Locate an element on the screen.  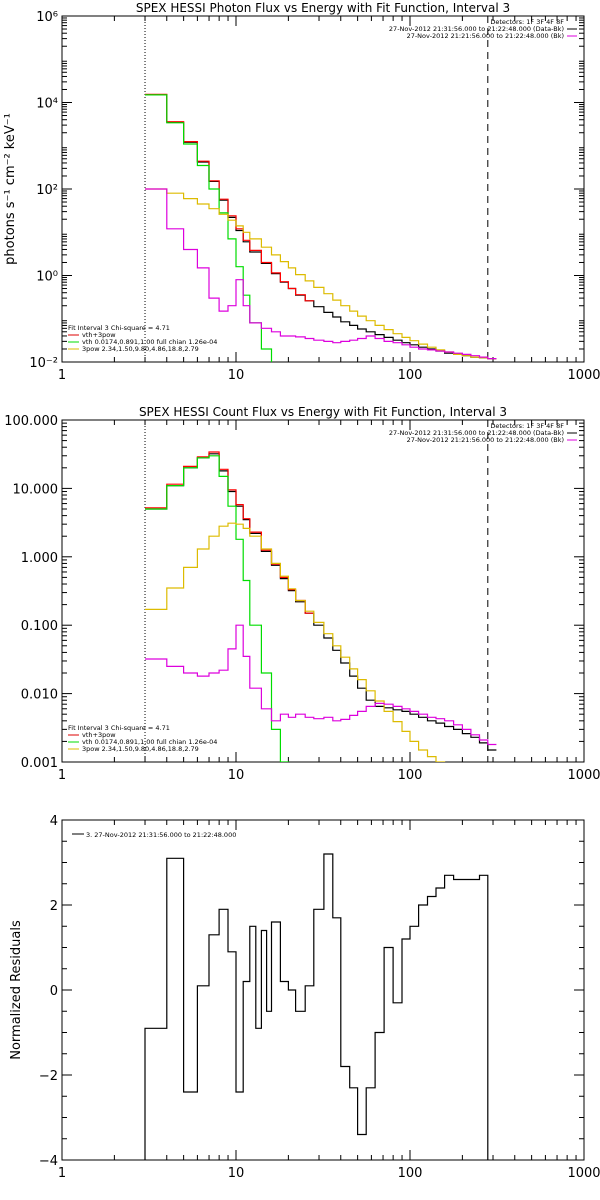
y-tick-label: −2 is located at coordinates (48, 1076).